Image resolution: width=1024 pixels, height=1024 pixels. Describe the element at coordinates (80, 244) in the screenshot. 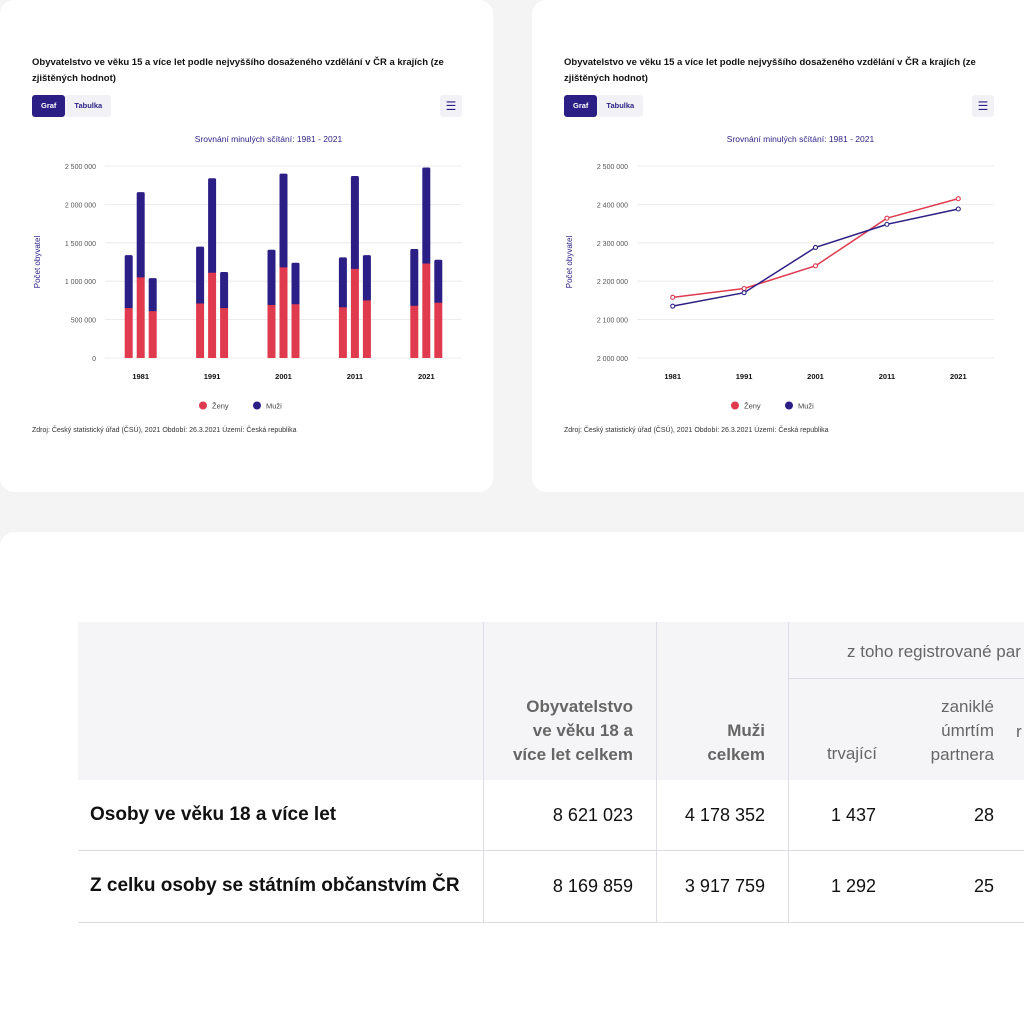

I see `y-tick-label: 1 500 000` at that location.